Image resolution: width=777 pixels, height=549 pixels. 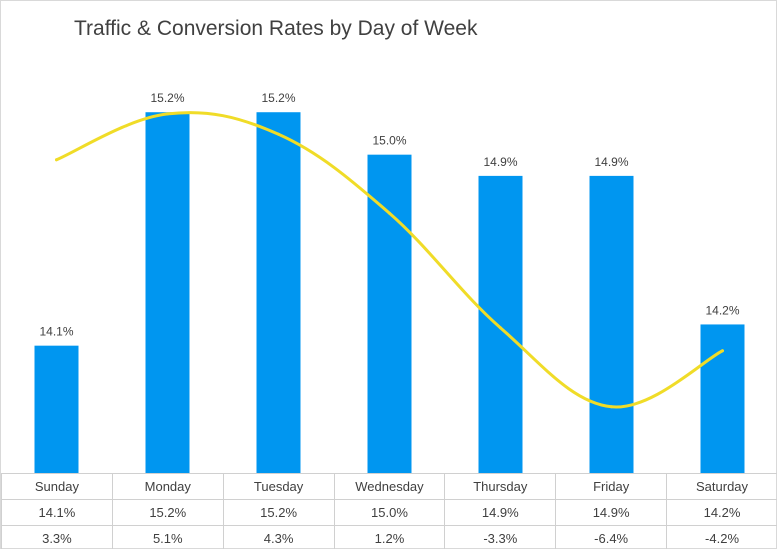 What do you see at coordinates (389, 213) in the screenshot?
I see `conversion-point-wednesday` at bounding box center [389, 213].